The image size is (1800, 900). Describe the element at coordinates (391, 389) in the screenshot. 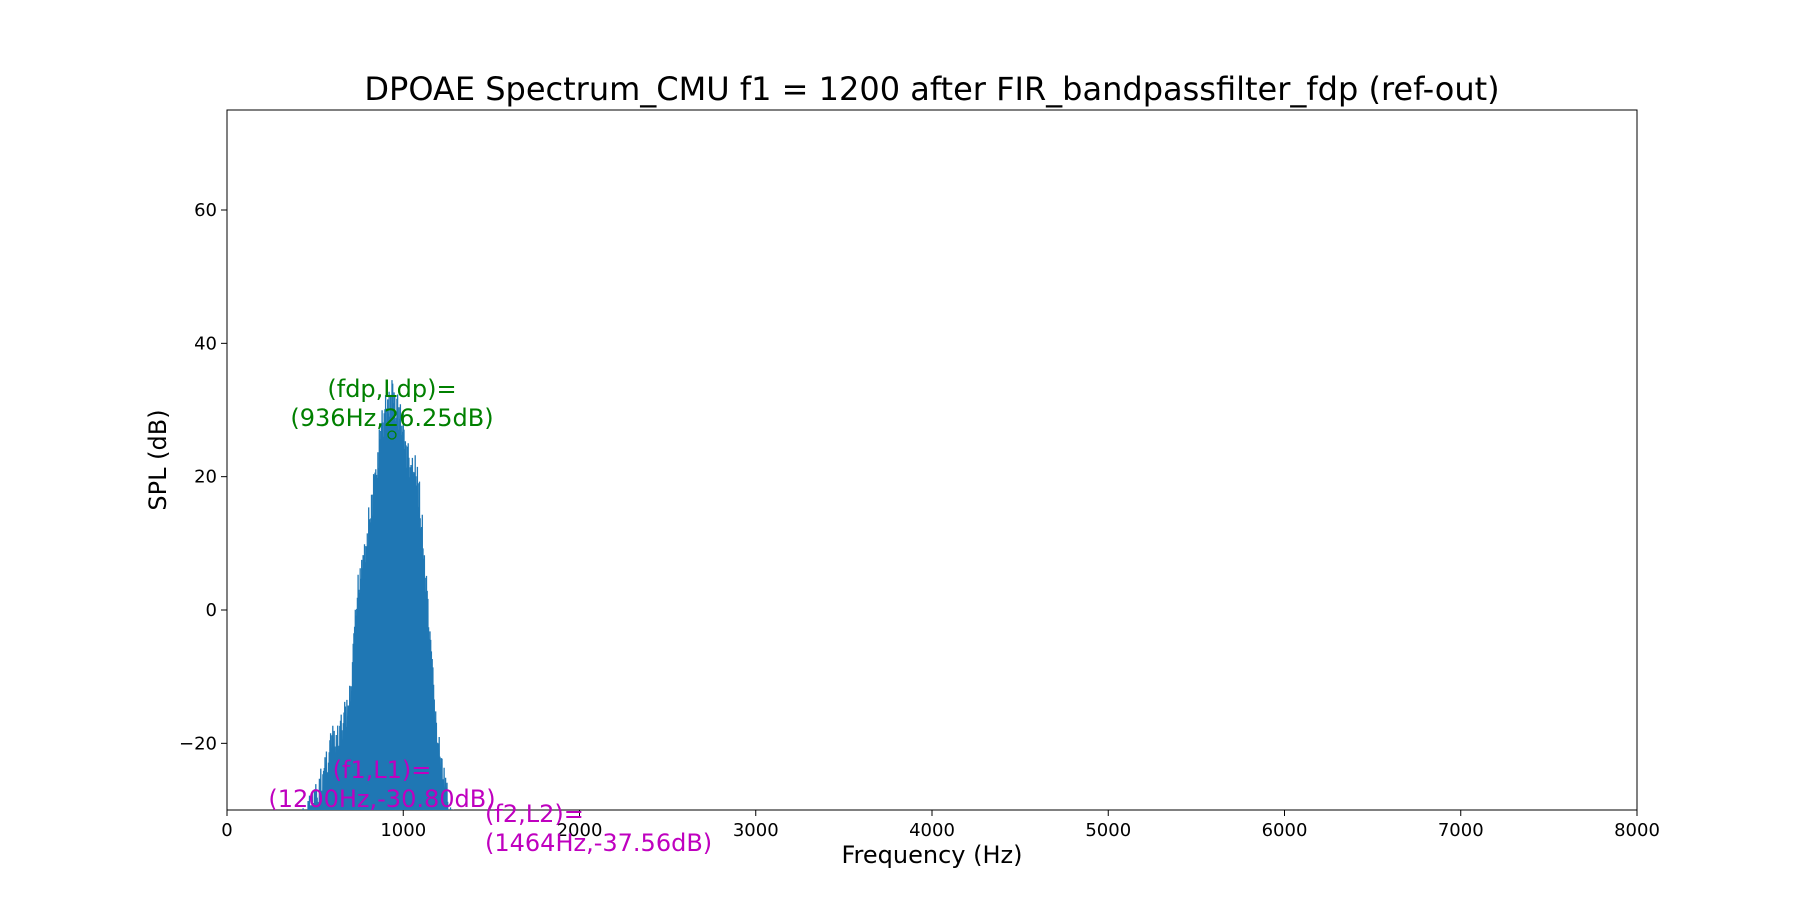

I see `annotation-label: (fdp,Ldp)=` at that location.